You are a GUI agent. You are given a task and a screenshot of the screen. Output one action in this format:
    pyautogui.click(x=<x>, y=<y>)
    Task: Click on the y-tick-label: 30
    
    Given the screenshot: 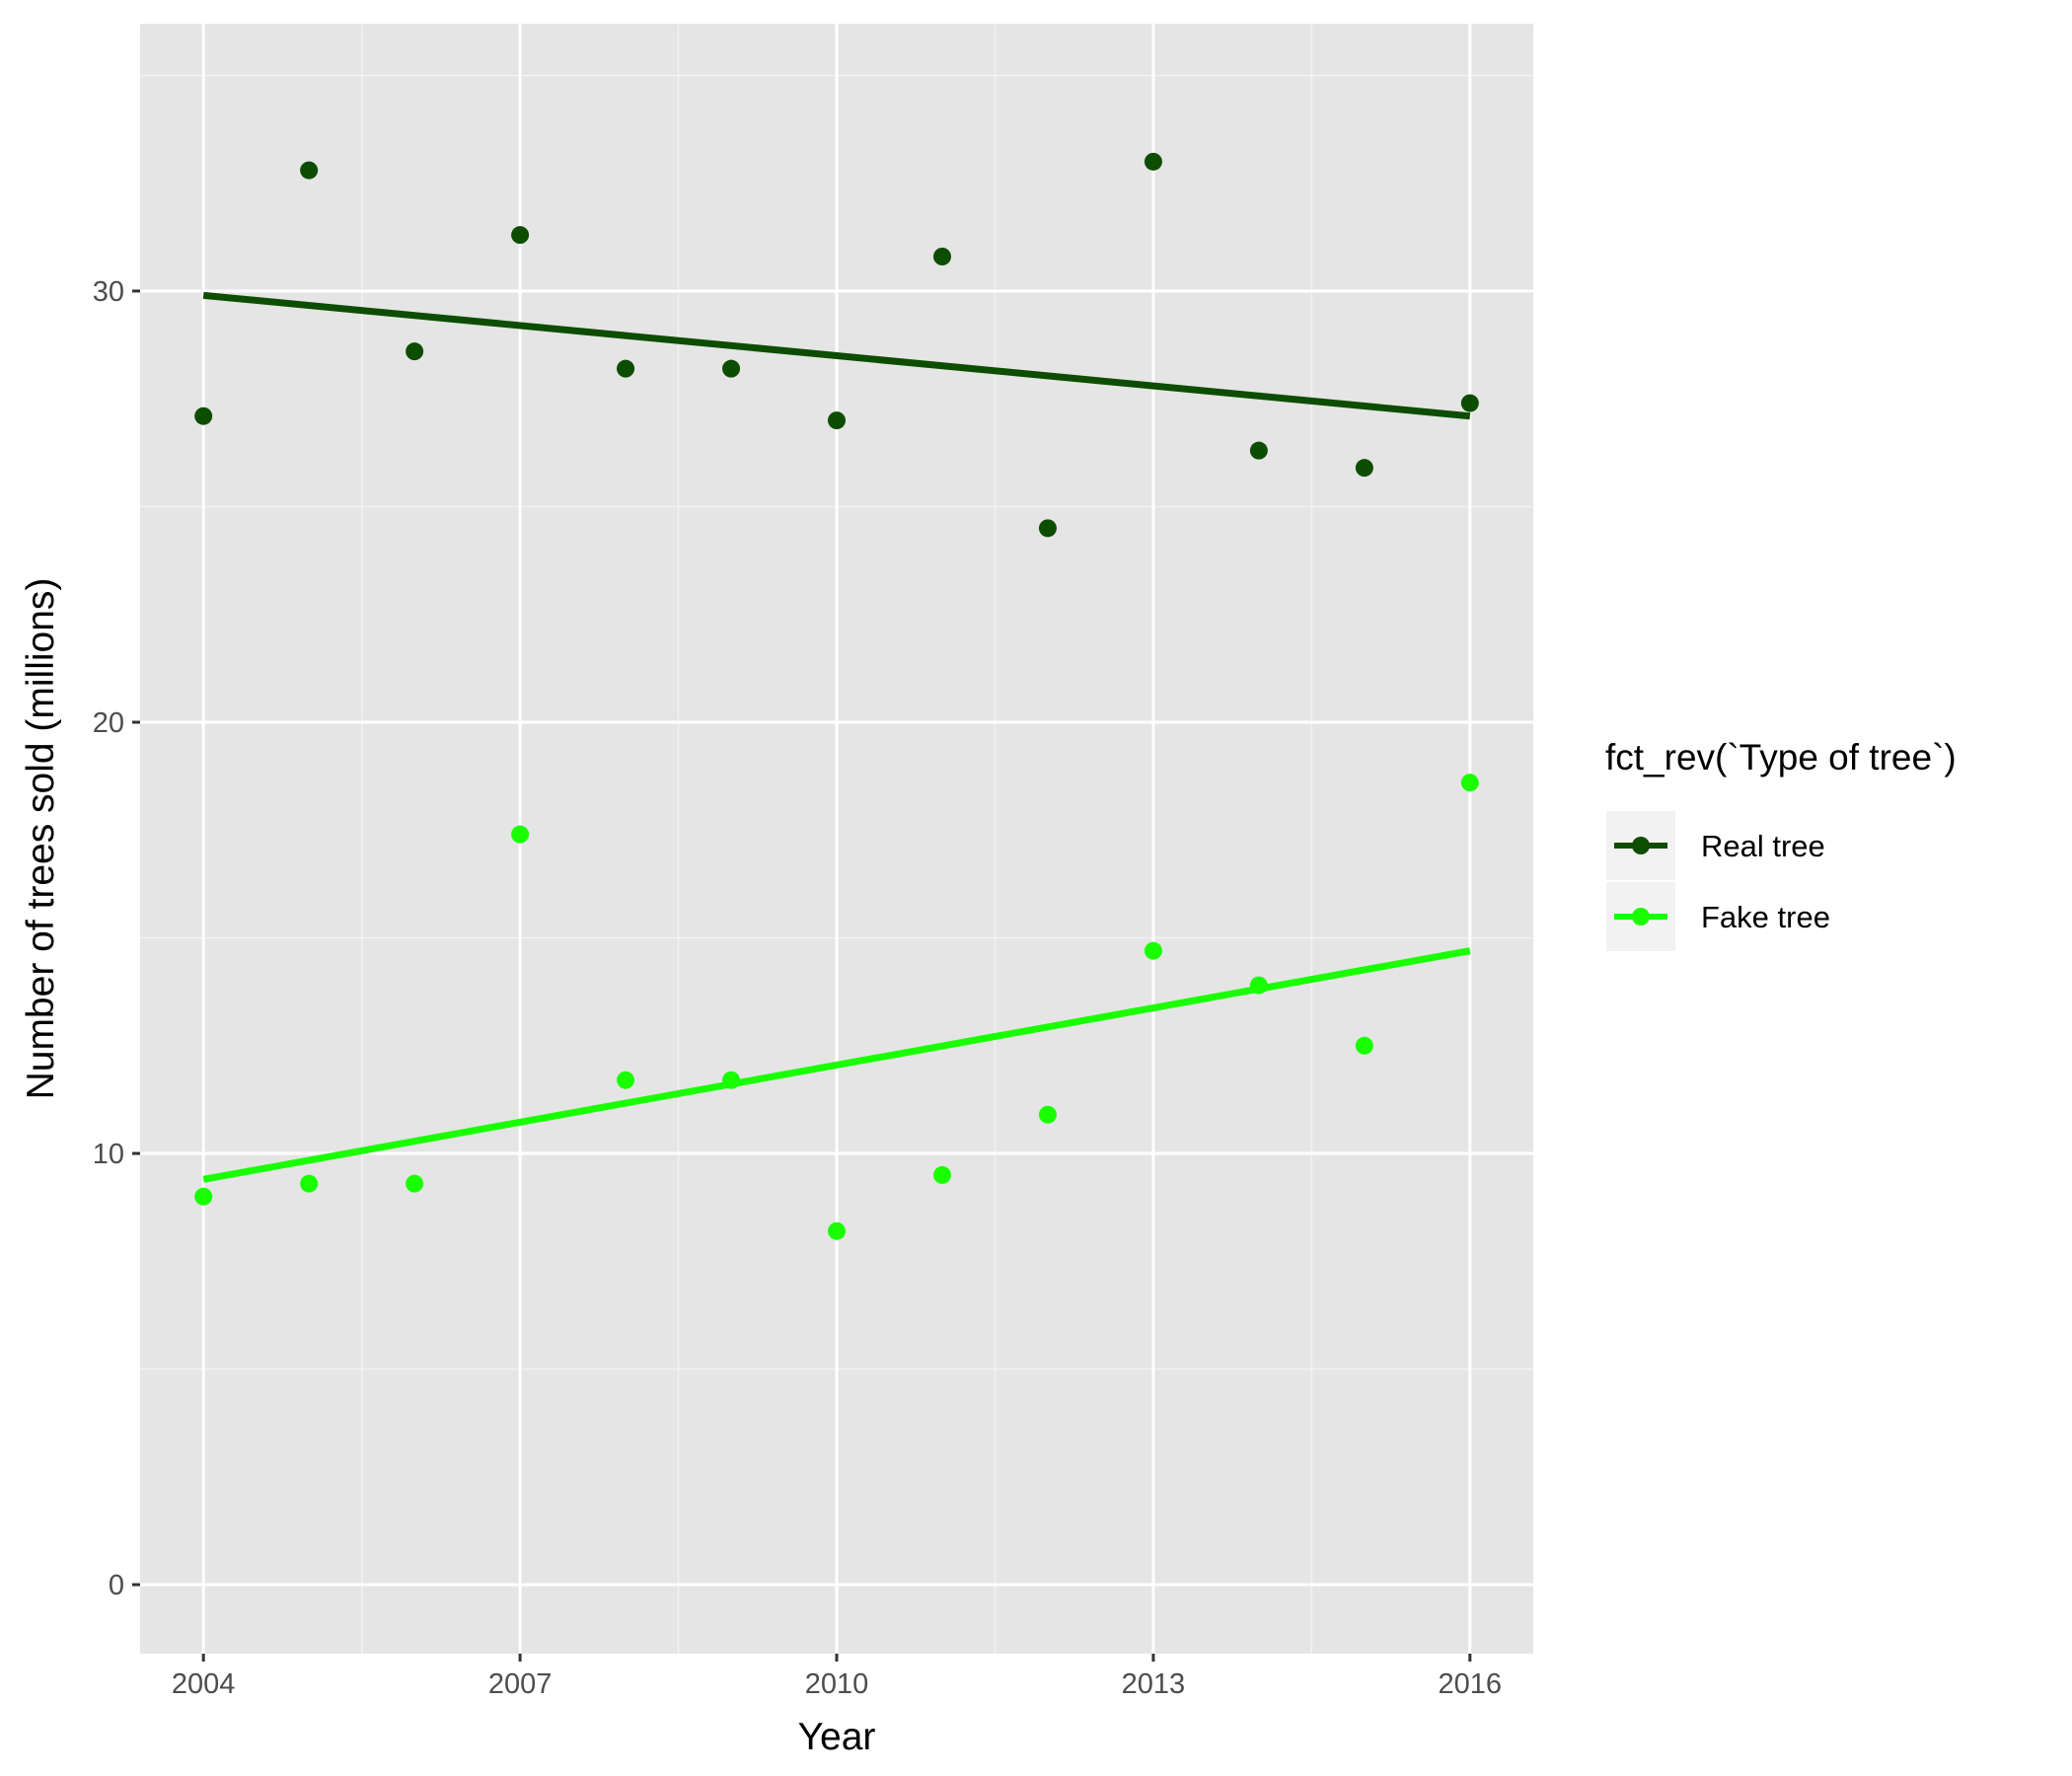 What is the action you would take?
    pyautogui.click(x=109, y=292)
    